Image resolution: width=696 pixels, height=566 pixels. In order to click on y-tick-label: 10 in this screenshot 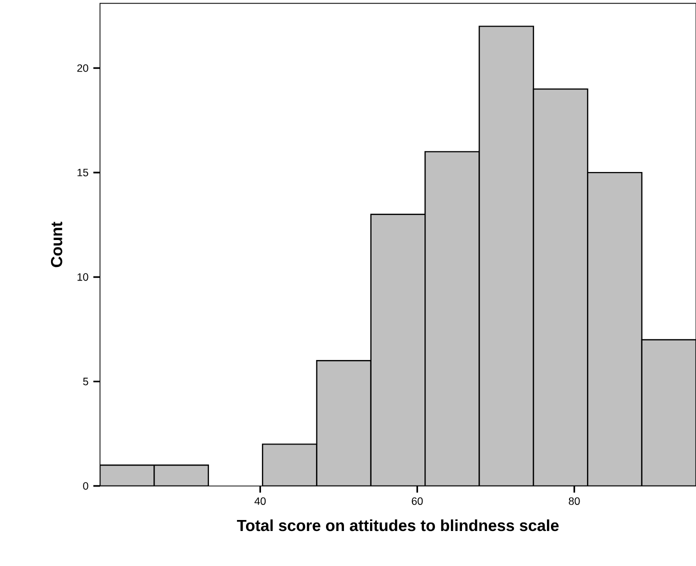, I will do `click(83, 277)`.